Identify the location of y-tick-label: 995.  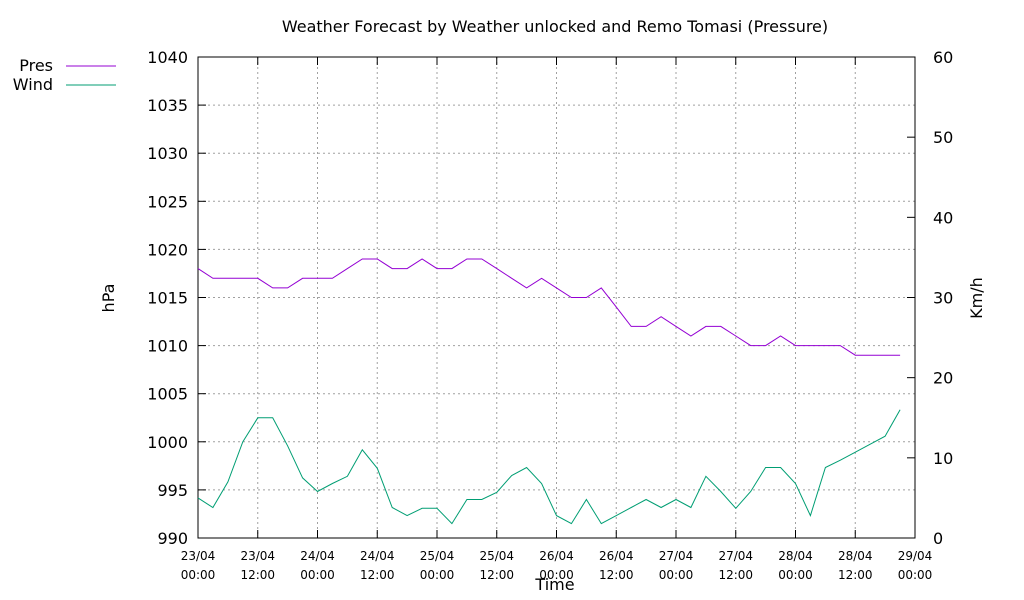
(172, 490).